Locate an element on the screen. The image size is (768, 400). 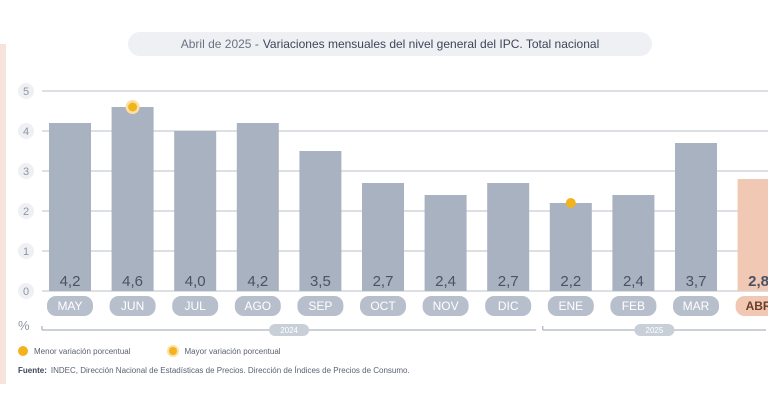
y-tick-label: 4 is located at coordinates (26, 132).